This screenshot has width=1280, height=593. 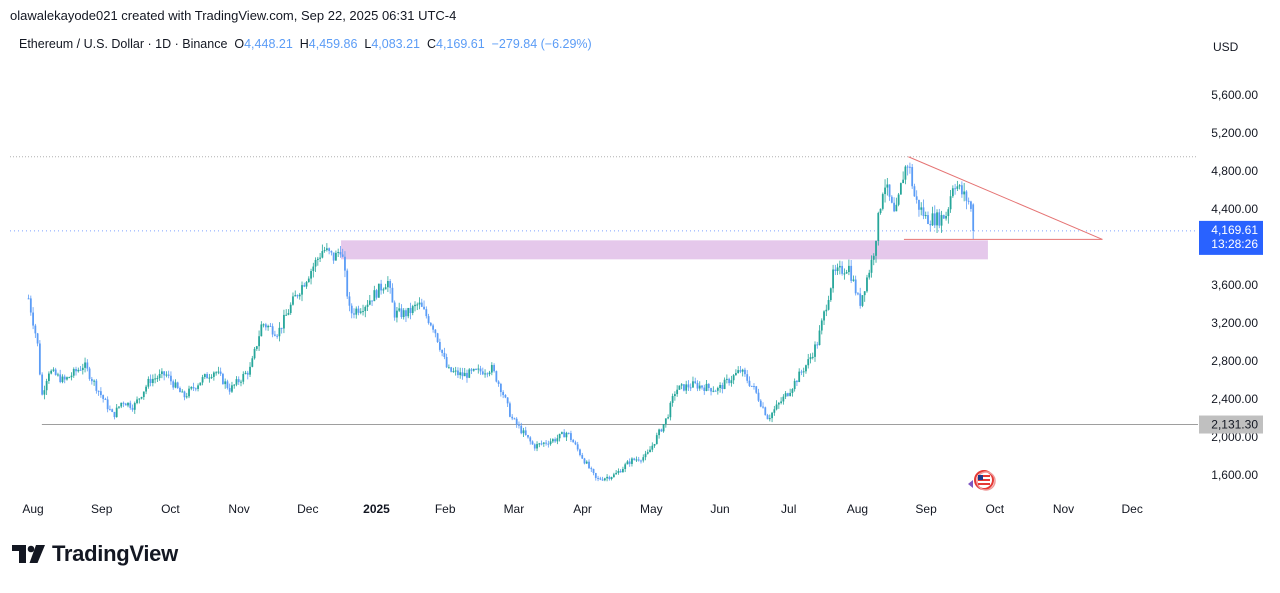 I want to click on y-tick-label: 2,800.00, so click(x=1234, y=361).